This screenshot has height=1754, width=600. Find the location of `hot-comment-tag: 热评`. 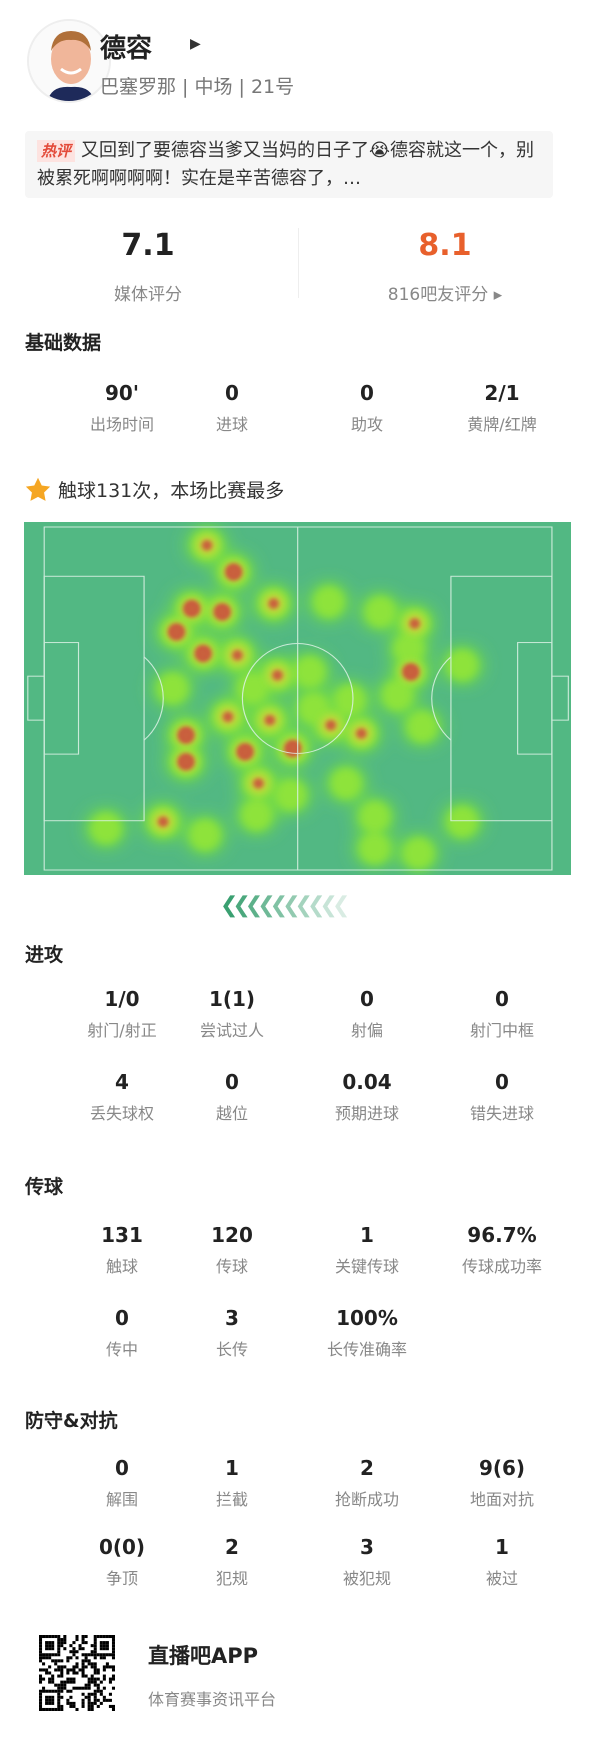

hot-comment-tag: 热评 is located at coordinates (56, 151).